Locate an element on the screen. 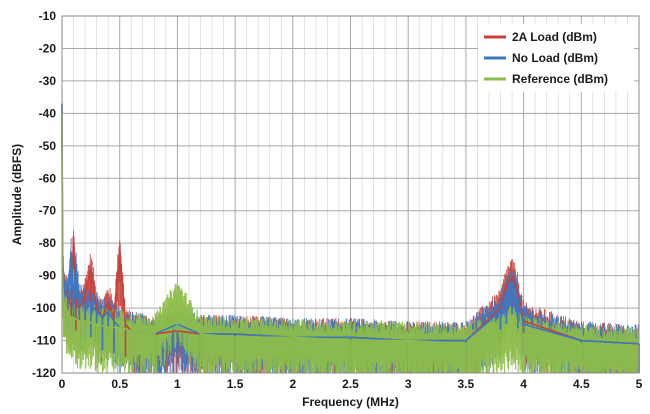  x-tick-label: 3 is located at coordinates (408, 384).